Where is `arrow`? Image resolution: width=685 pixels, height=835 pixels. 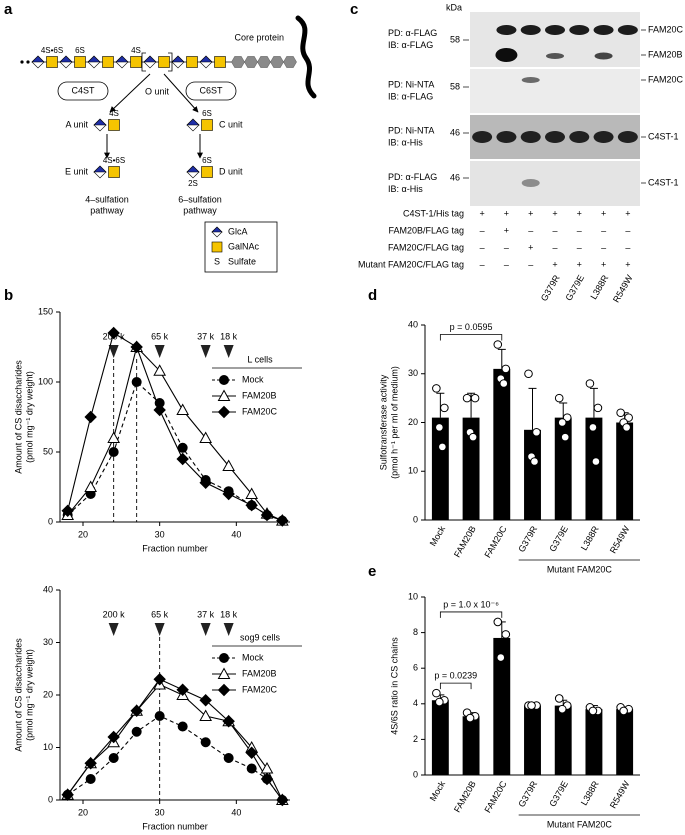 arrow is located at coordinates (130, 93).